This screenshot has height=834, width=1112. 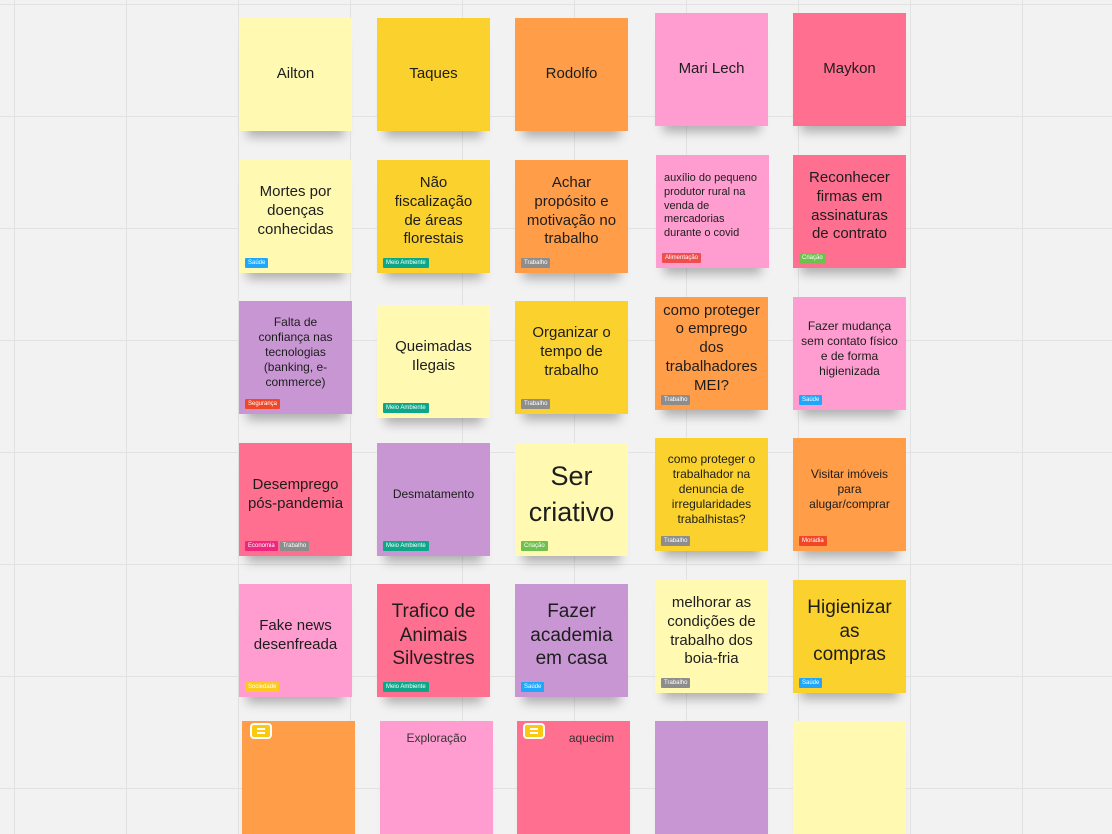 I want to click on sticky-note-ailton: Ailton, so click(x=295, y=74).